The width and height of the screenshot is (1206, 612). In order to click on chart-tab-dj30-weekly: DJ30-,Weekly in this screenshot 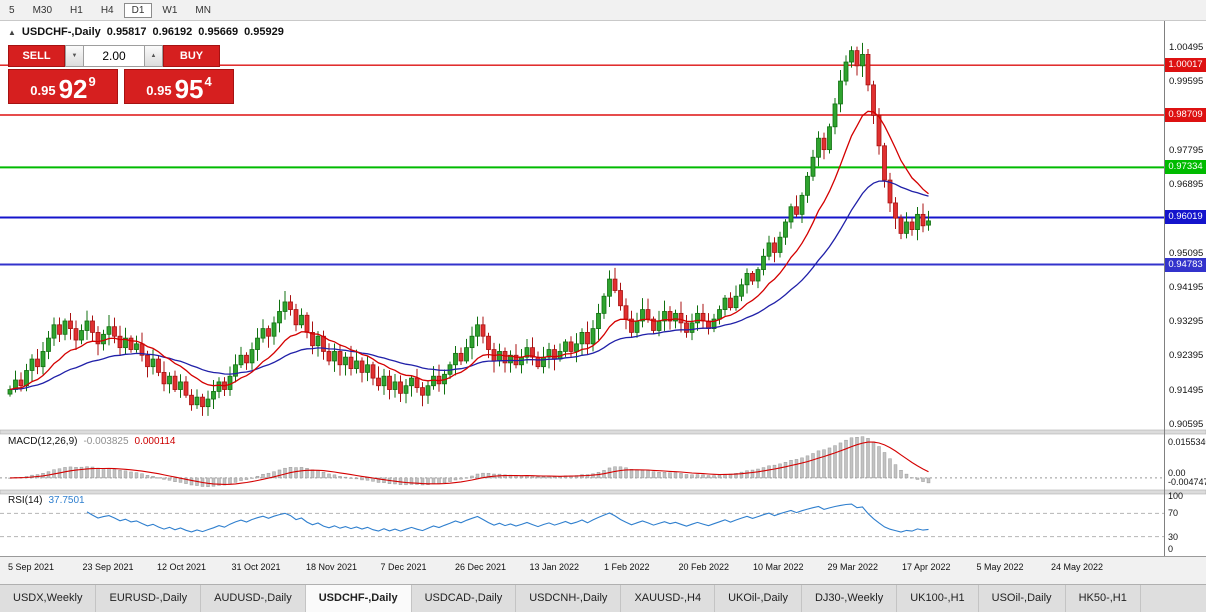, I will do `click(850, 598)`.